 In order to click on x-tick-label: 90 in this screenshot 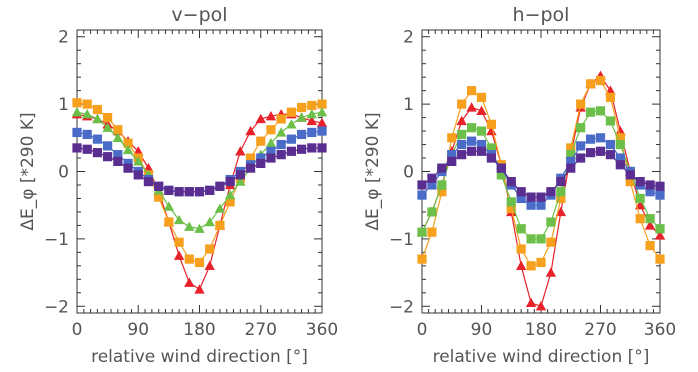, I will do `click(138, 330)`.